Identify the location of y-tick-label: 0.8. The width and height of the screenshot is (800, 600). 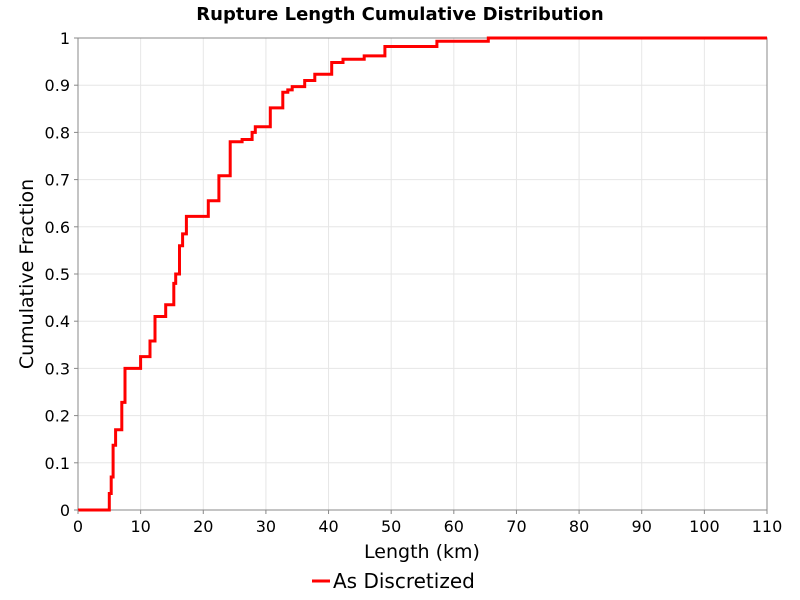
(57, 132).